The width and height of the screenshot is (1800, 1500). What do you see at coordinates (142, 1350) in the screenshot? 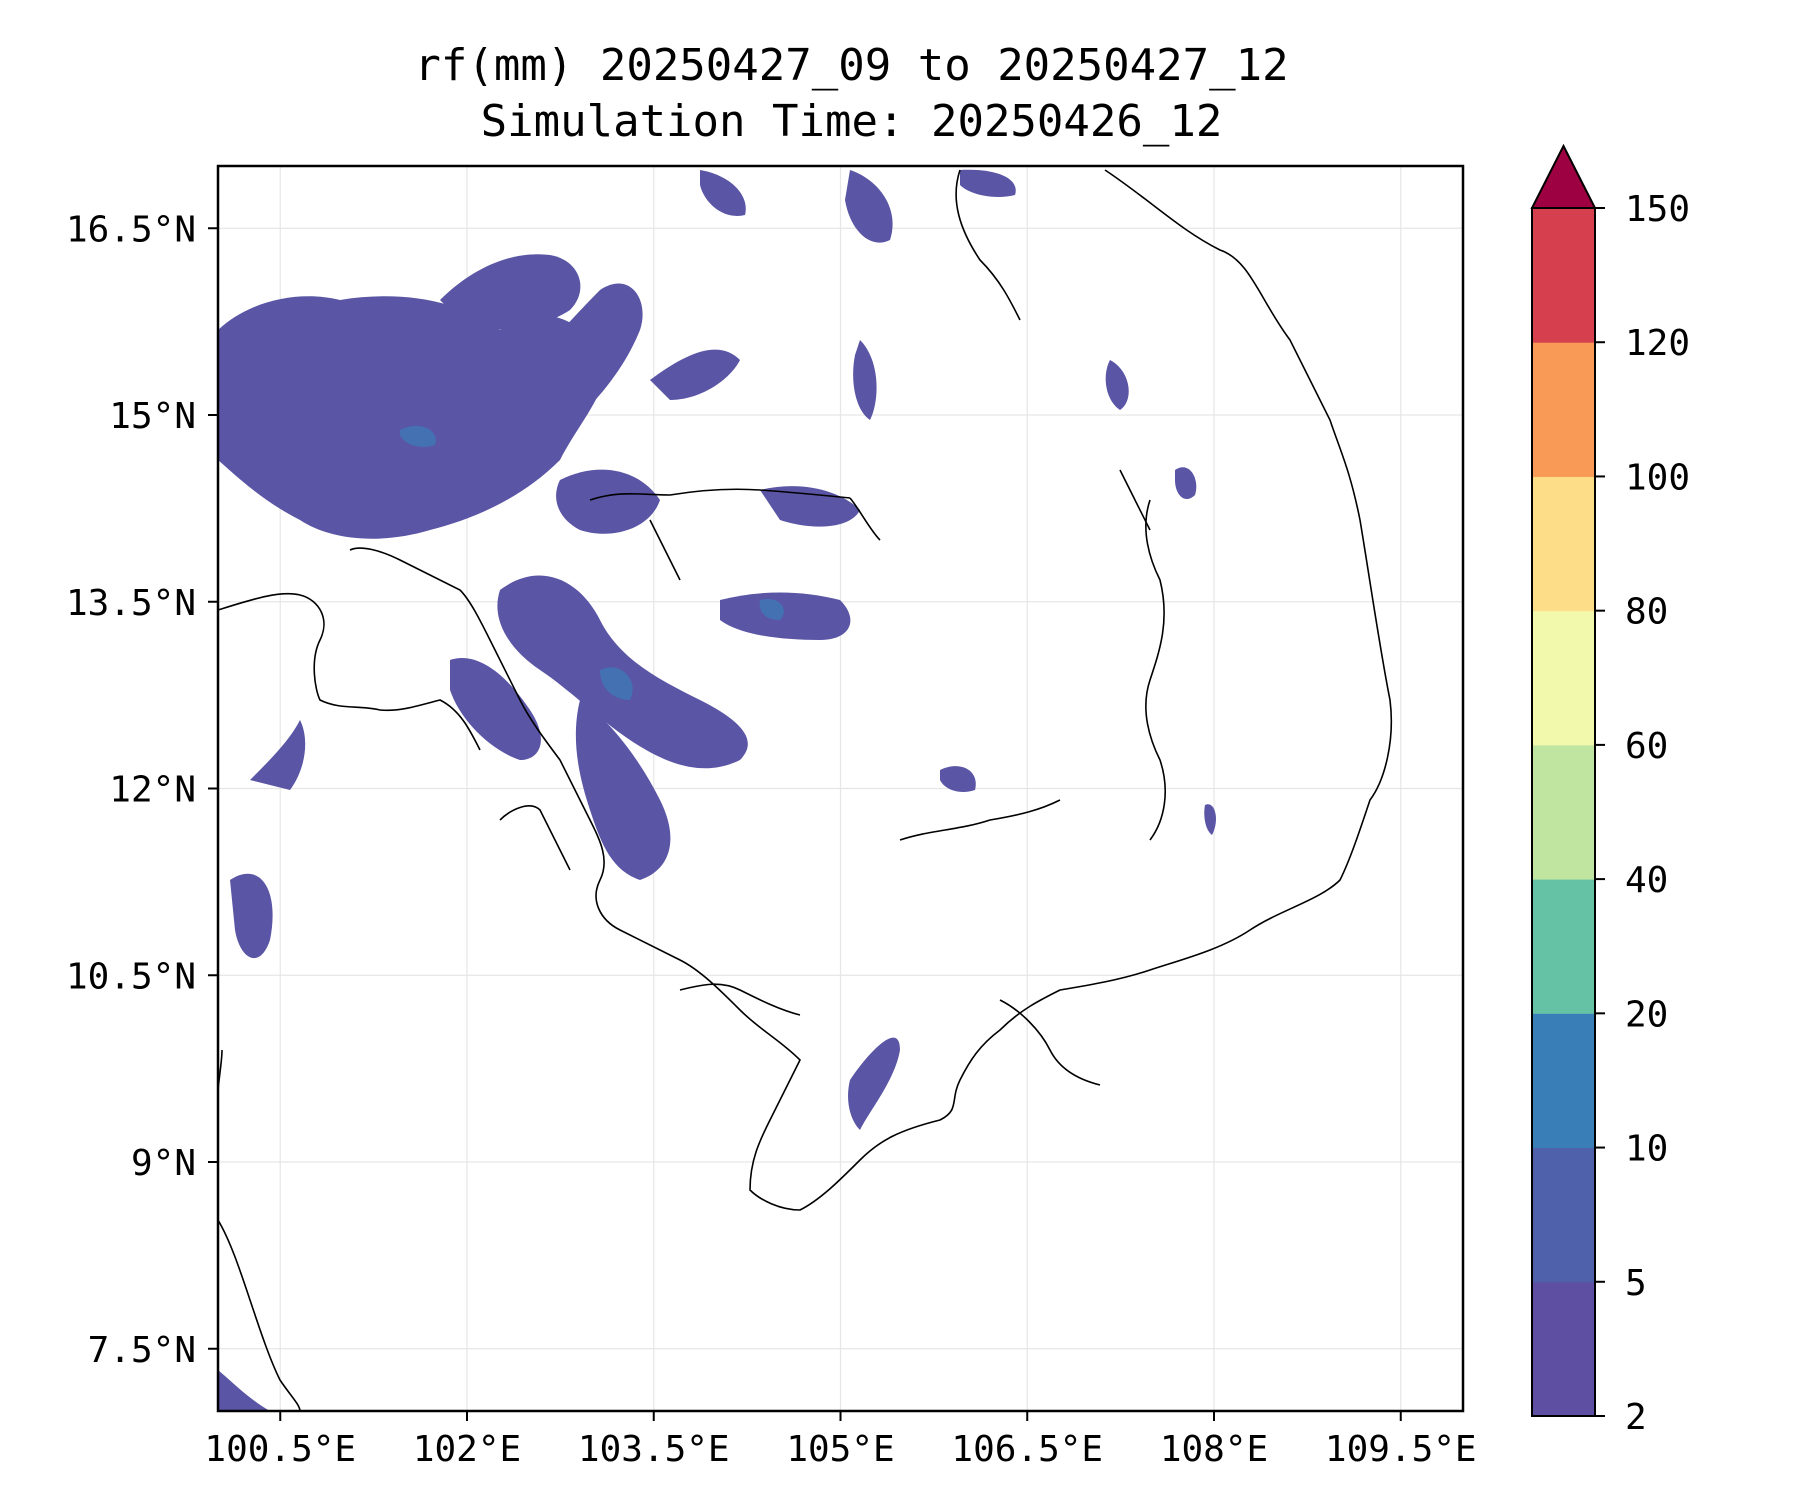
I see `lat-tick-label: 7.5°N` at bounding box center [142, 1350].